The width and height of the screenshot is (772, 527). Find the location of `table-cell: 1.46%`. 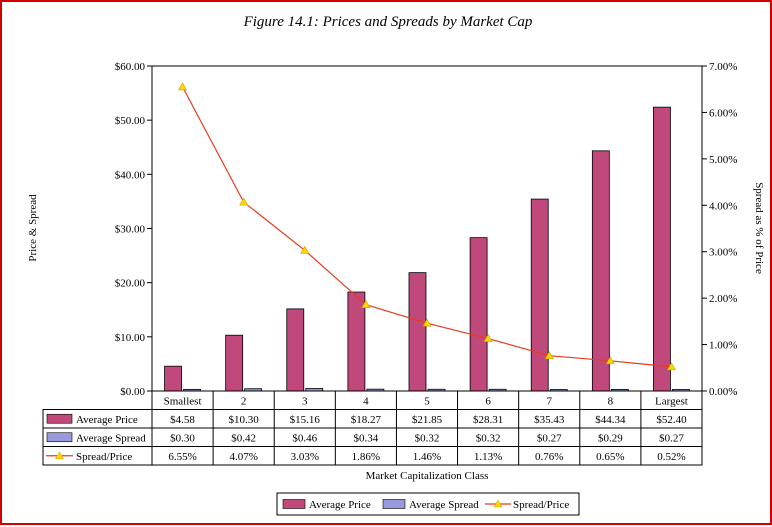

table-cell: 1.46% is located at coordinates (427, 457).